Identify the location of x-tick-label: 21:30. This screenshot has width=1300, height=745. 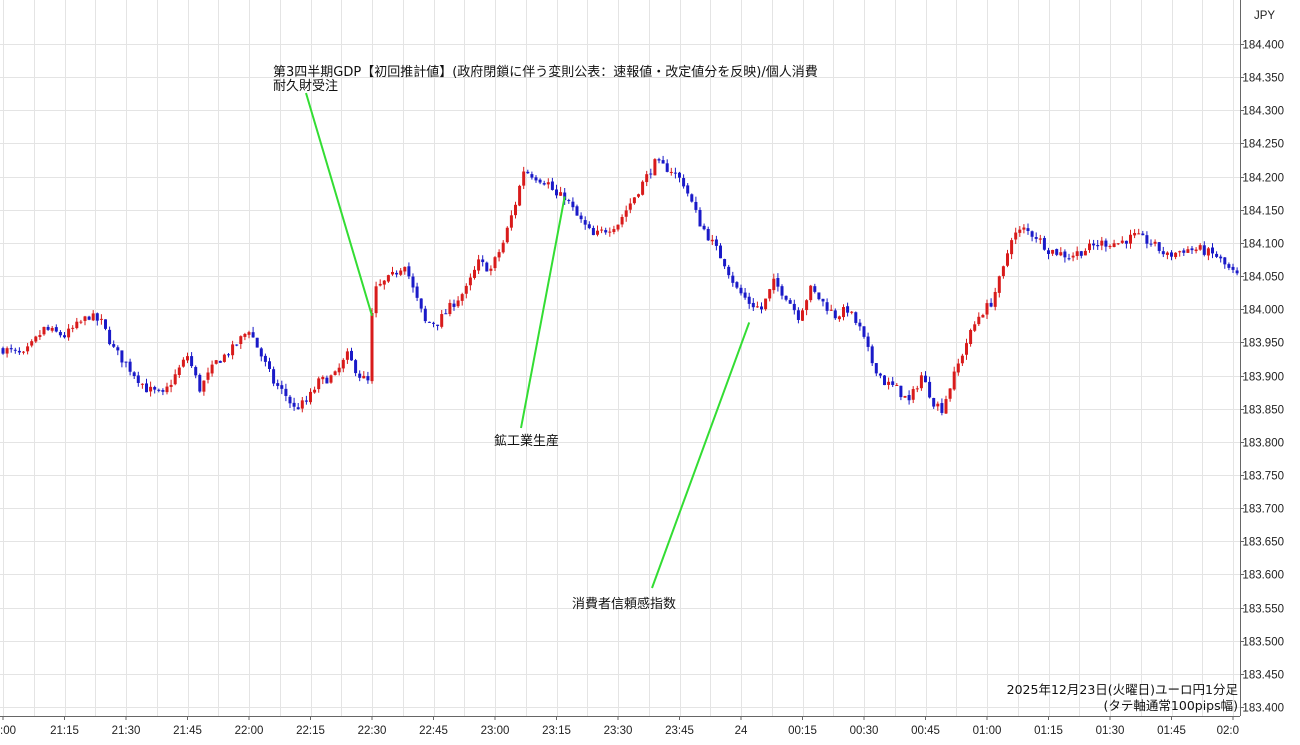
(126, 731).